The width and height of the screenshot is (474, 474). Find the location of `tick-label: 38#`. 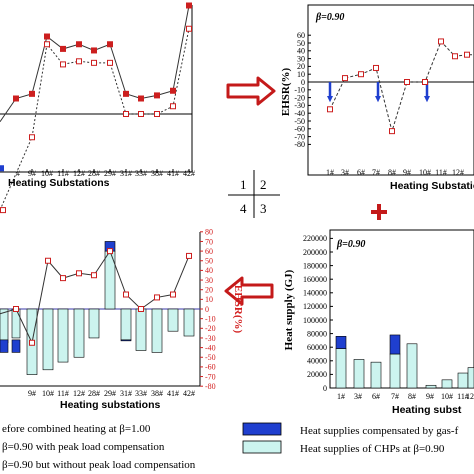

tick-label: 38# is located at coordinates (157, 393).